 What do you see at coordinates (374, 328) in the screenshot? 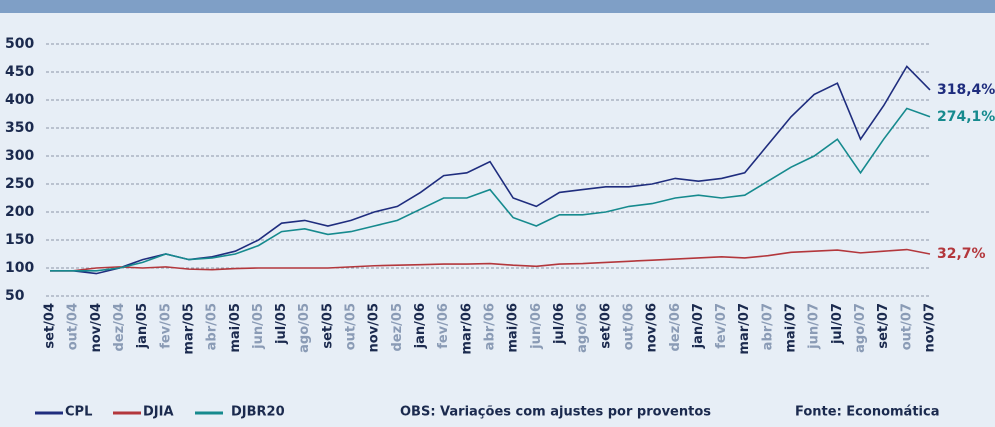
I see `x-tick-label: nov/05` at bounding box center [374, 328].